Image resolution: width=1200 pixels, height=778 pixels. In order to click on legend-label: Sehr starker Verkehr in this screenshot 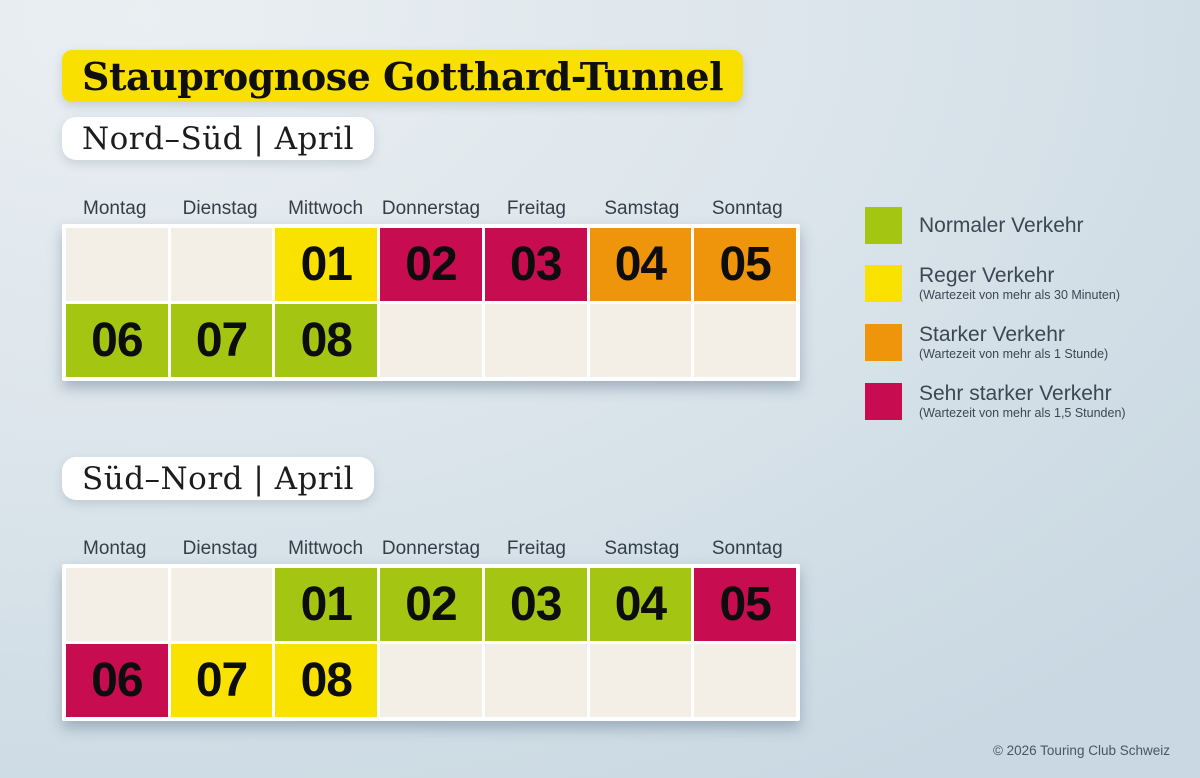, I will do `click(1015, 393)`.